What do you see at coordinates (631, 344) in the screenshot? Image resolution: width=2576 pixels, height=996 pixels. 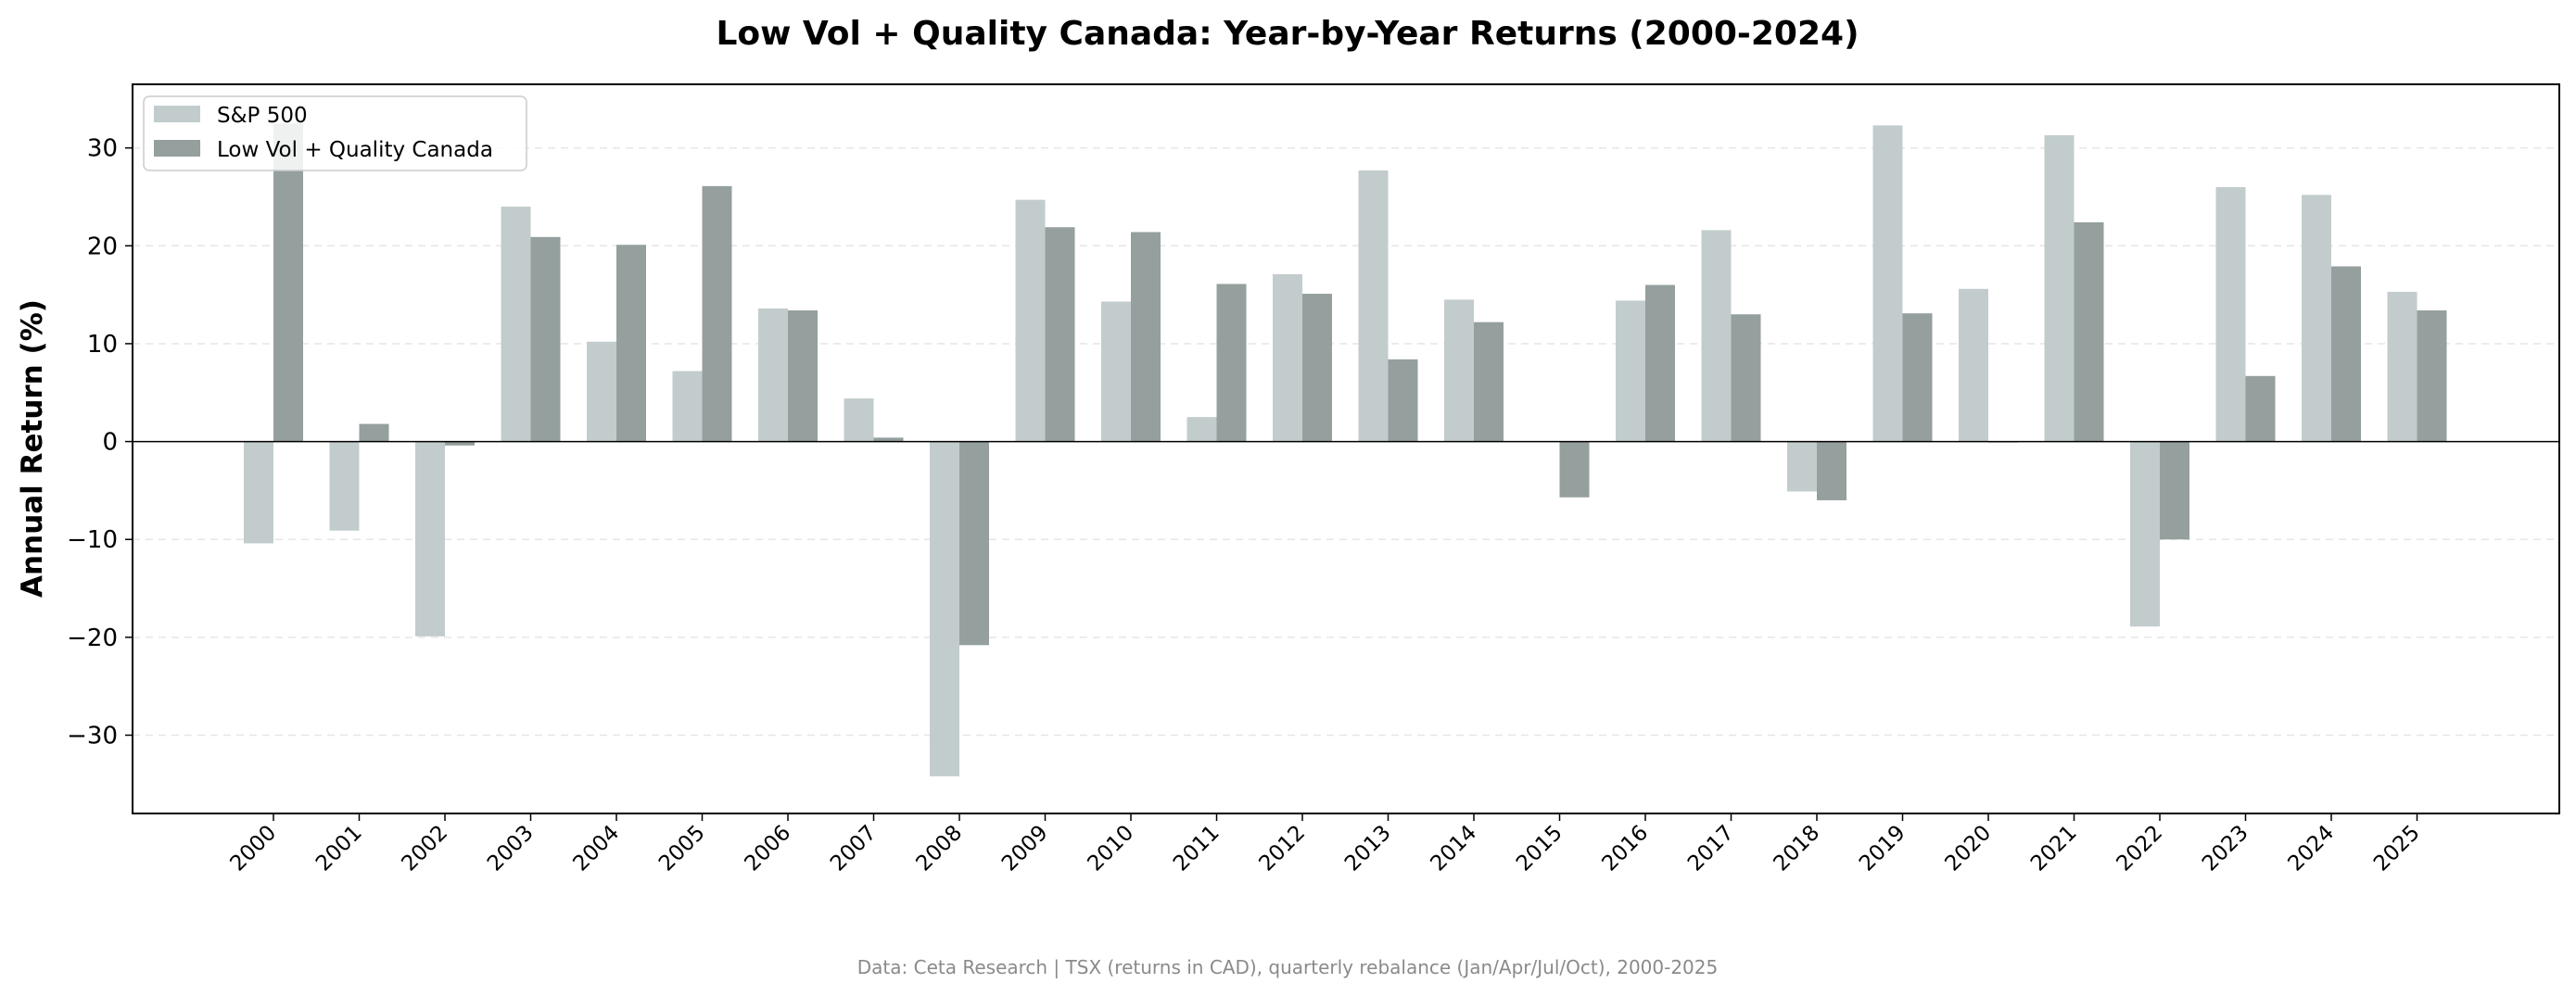 I see `bar-low-vol-quality-2004` at bounding box center [631, 344].